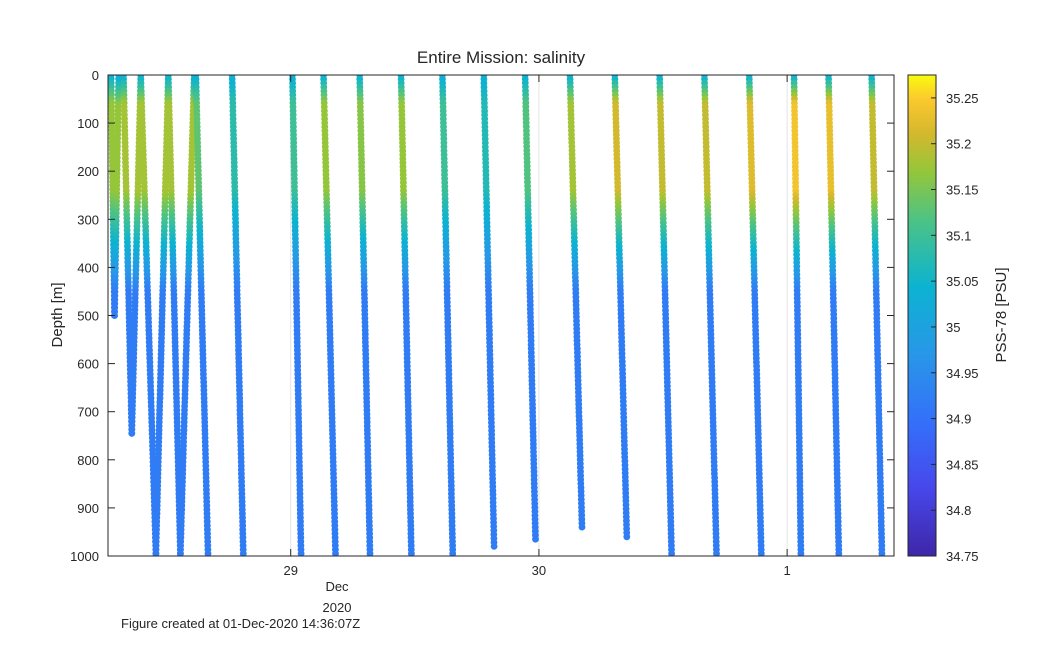 This screenshot has height=654, width=1060. I want to click on y-tick-label: 900, so click(88, 508).